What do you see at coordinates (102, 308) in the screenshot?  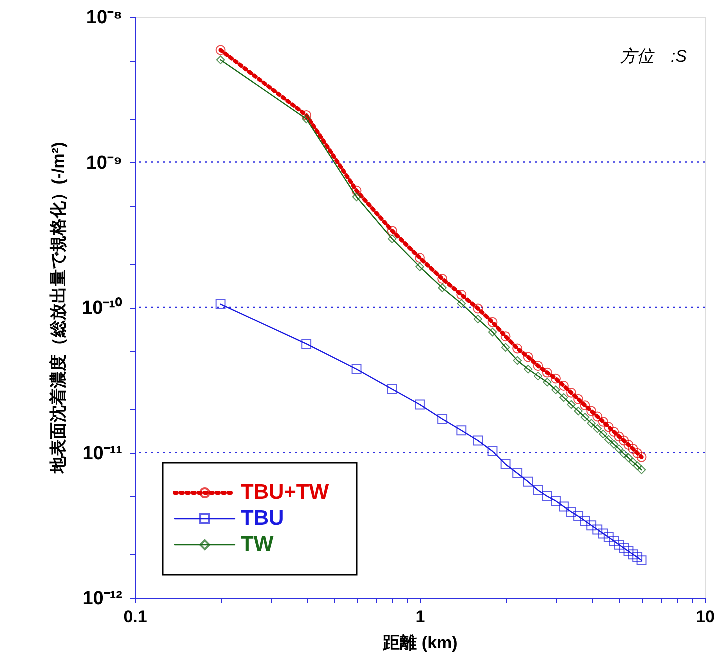 I see `y-tick-label: 10⁻¹⁰` at bounding box center [102, 308].